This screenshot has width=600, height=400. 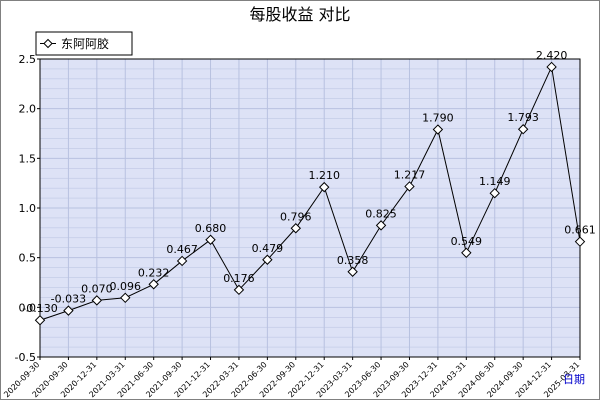 I want to click on y-tick-label: 2.5, so click(x=28, y=59).